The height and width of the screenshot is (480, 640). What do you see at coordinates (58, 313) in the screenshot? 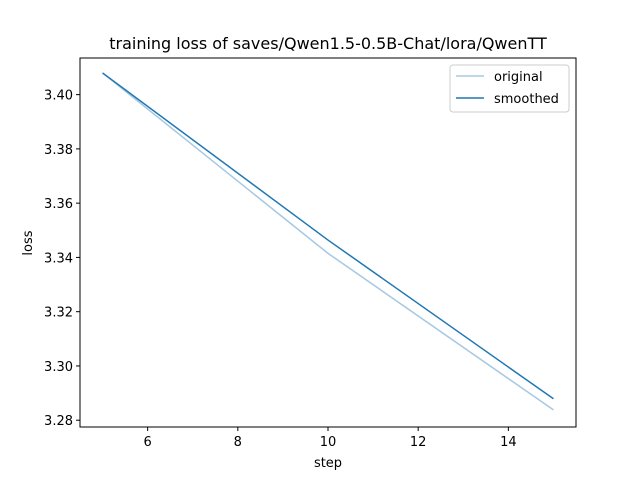
I see `y-tick-label: 3.32` at bounding box center [58, 313].